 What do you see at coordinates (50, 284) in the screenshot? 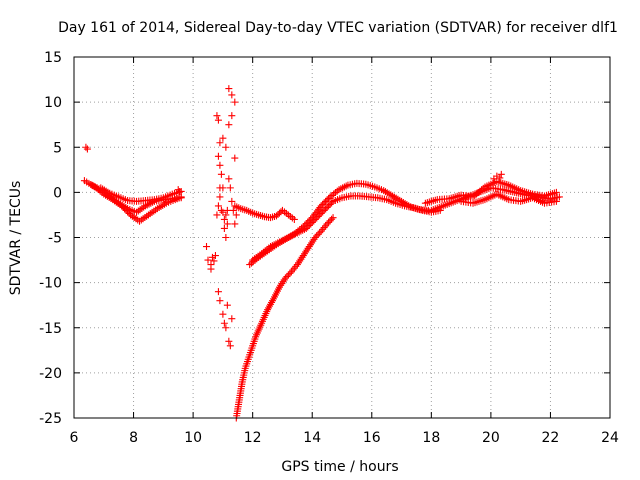
I see `y-tick-label: -10` at bounding box center [50, 284].